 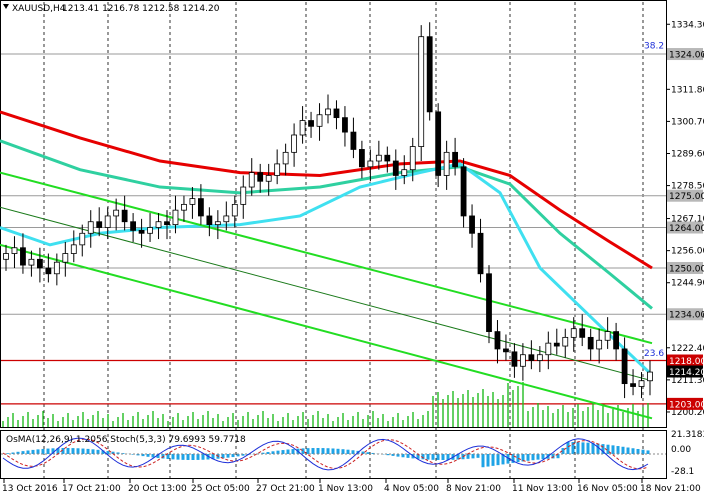 I want to click on x-tick-label-8: 11 Nov 13:00, so click(x=542, y=489).